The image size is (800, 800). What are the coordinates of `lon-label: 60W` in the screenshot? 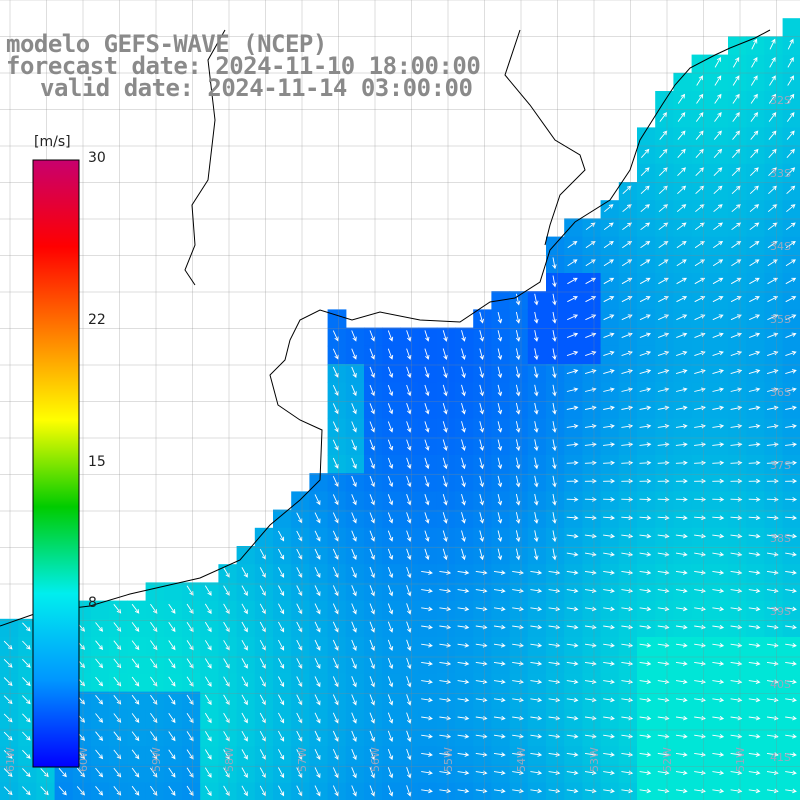 It's located at (83, 759).